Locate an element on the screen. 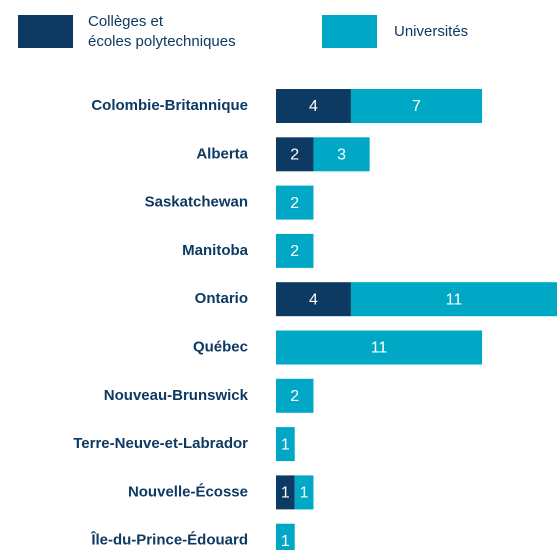  legend-label: Collèges et écoles polytechniques is located at coordinates (162, 31).